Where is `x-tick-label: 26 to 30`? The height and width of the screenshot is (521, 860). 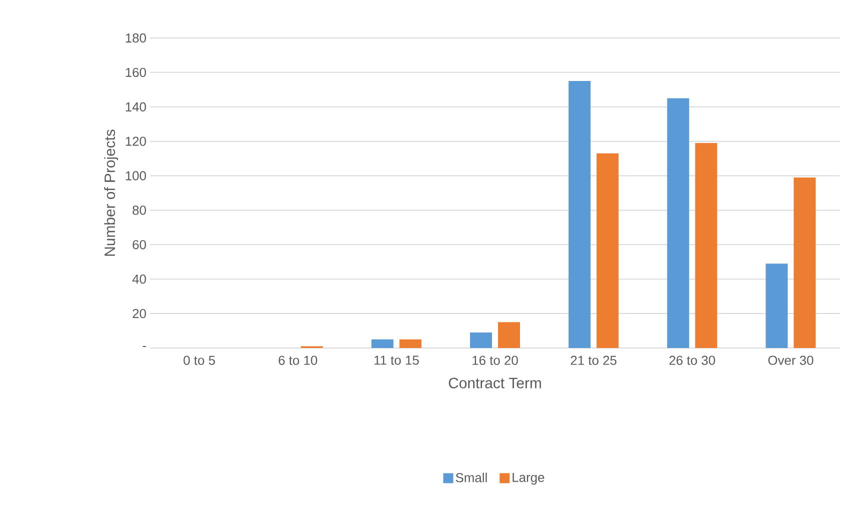
x-tick-label: 26 to 30 is located at coordinates (692, 360).